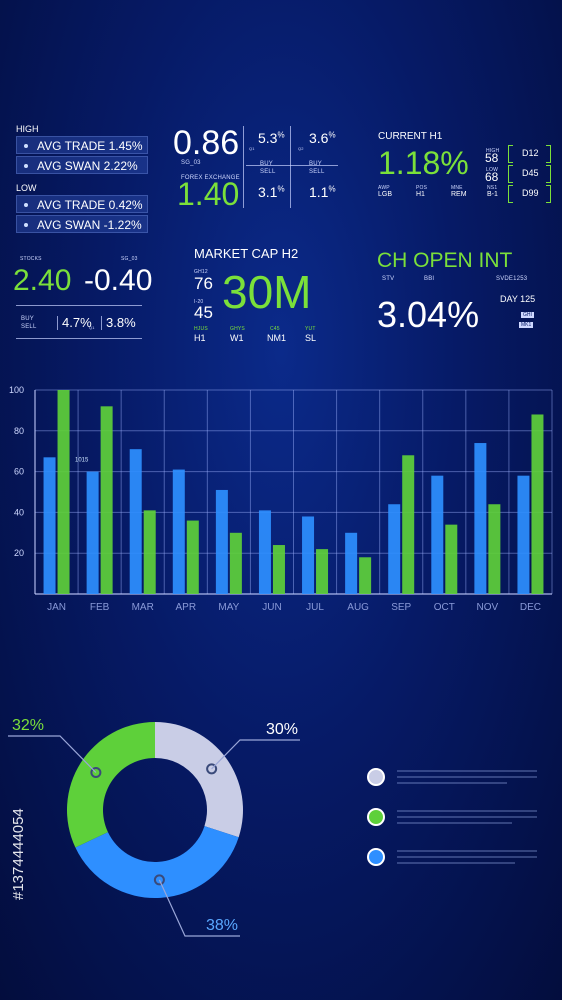 This screenshot has height=1000, width=562. What do you see at coordinates (518, 299) in the screenshot?
I see `open-day: DAY 125` at bounding box center [518, 299].